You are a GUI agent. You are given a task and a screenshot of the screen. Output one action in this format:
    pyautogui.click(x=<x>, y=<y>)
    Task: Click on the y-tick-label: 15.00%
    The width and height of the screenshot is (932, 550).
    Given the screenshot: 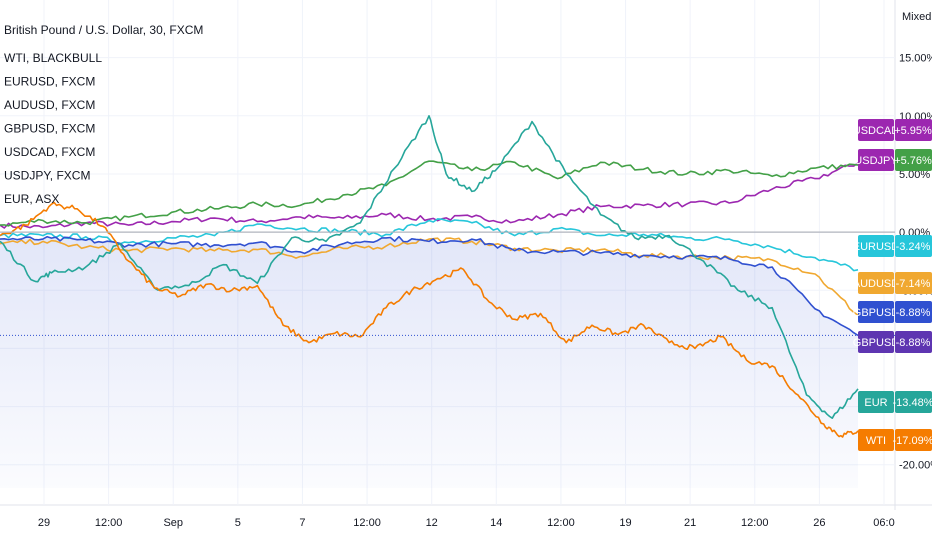 What is the action you would take?
    pyautogui.click(x=915, y=59)
    